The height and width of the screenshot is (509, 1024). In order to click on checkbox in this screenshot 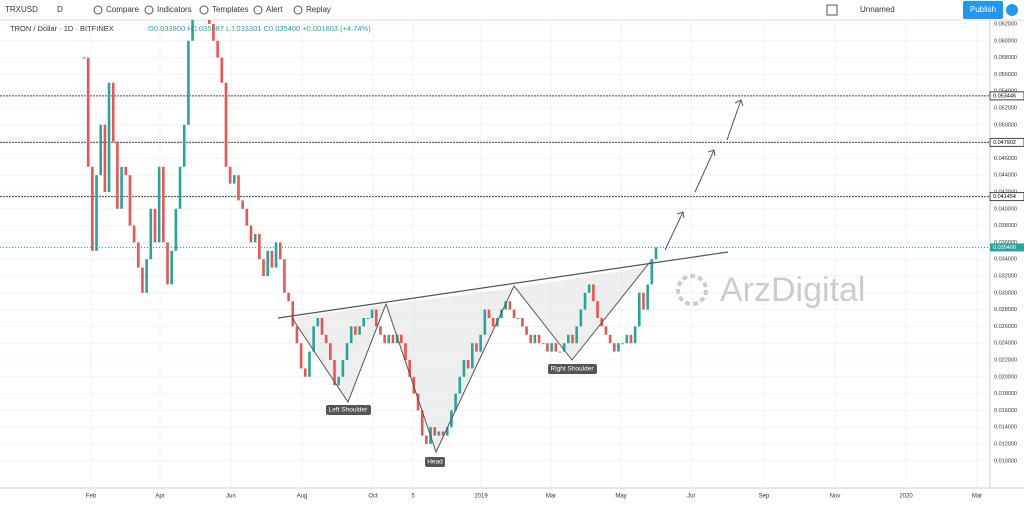, I will do `click(832, 10)`.